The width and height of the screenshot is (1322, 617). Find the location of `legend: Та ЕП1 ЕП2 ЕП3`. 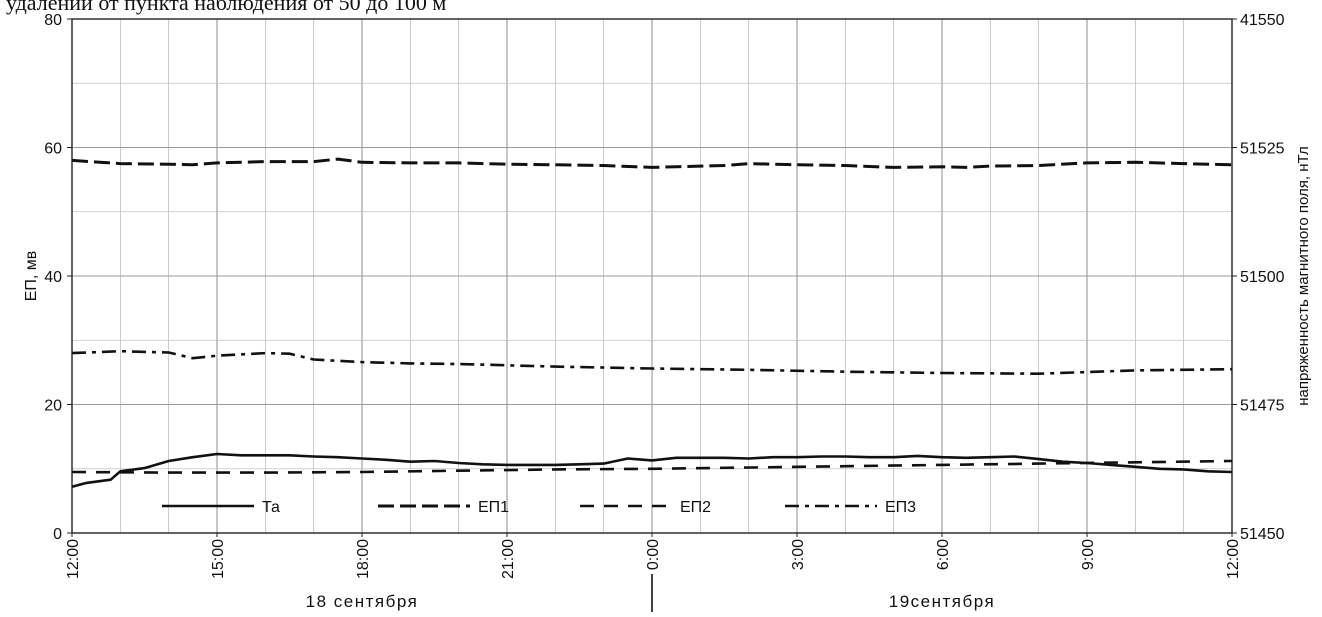

legend: Та ЕП1 ЕП2 ЕП3 is located at coordinates (539, 507).